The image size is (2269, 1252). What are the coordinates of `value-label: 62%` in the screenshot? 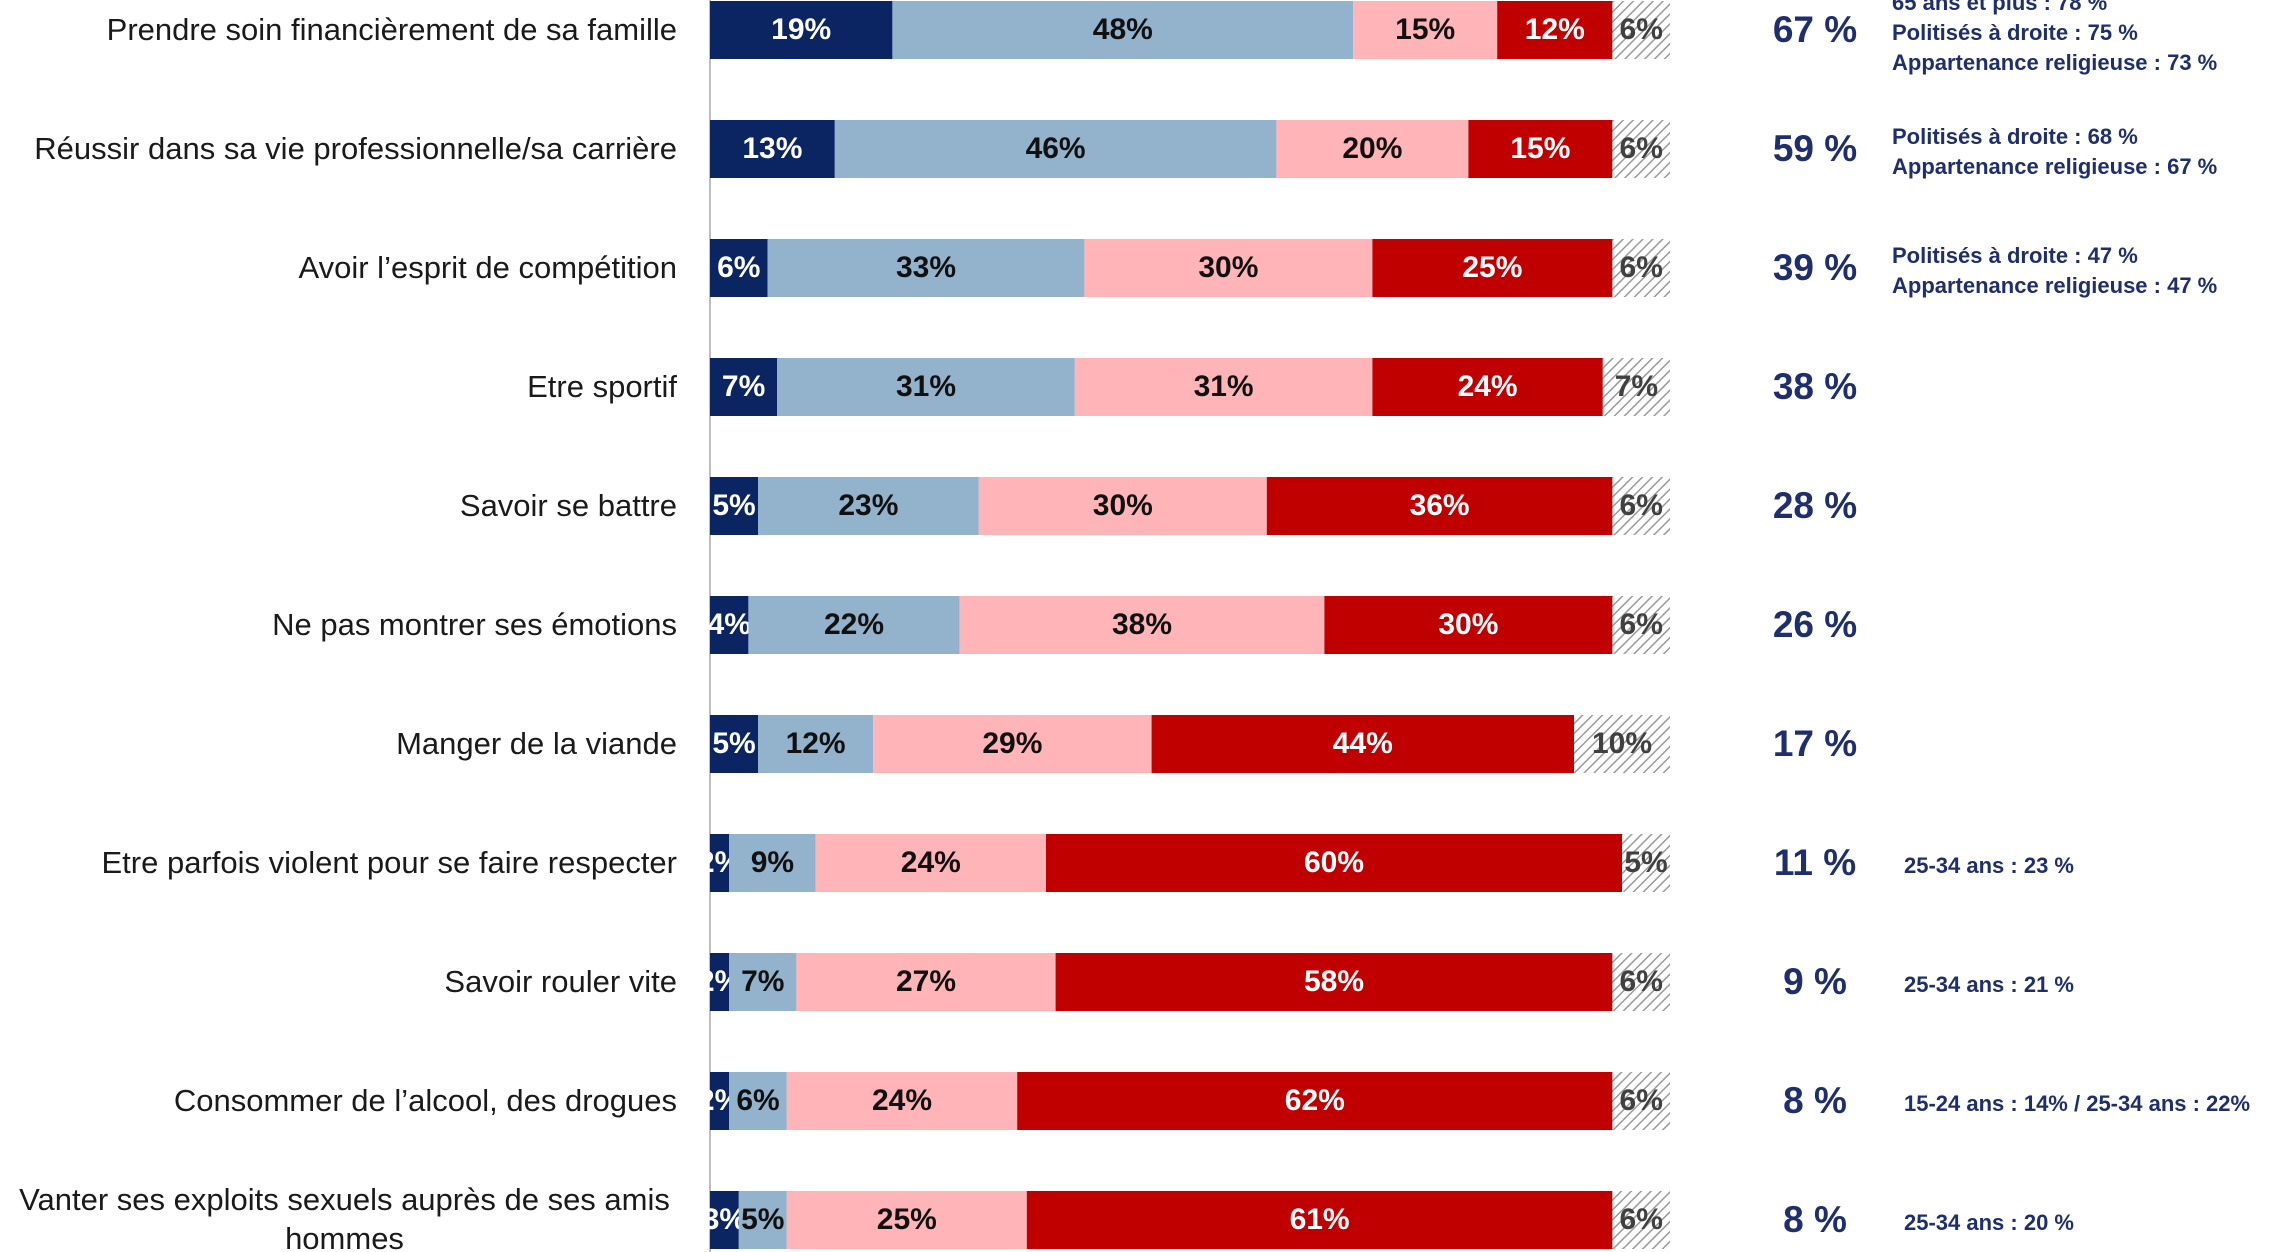 It's located at (1315, 1100).